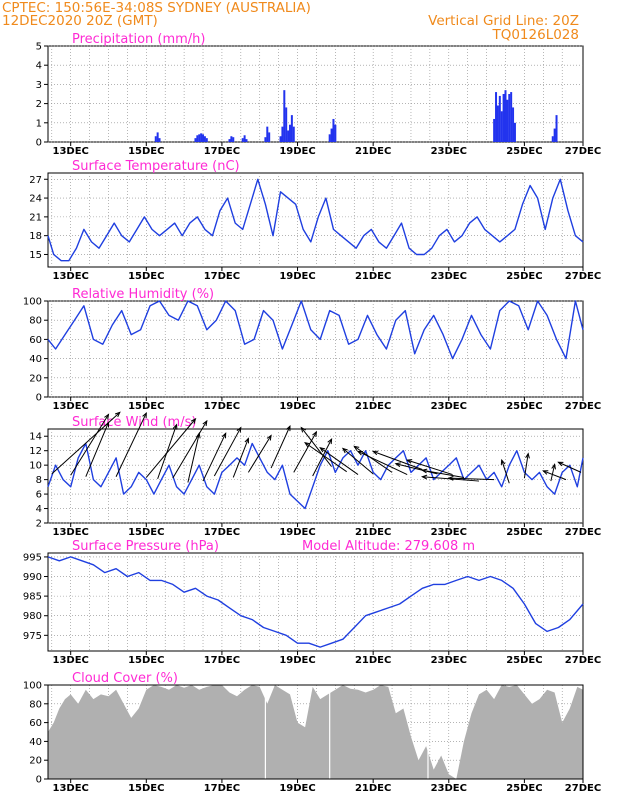  What do you see at coordinates (32, 686) in the screenshot?
I see `y-tick-label: 100` at bounding box center [32, 686].